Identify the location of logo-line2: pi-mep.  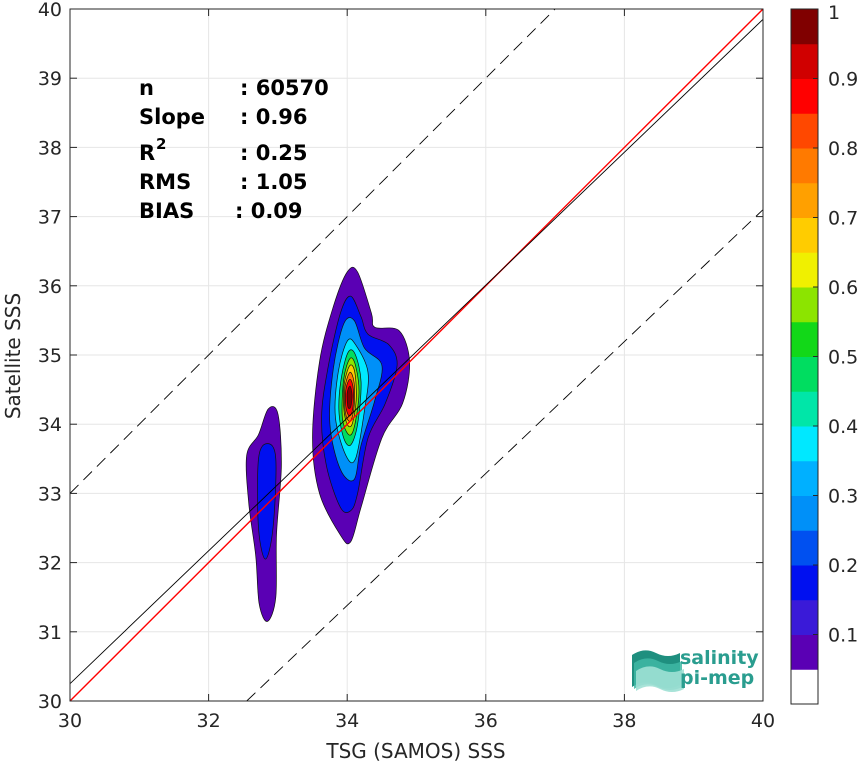
(717, 678).